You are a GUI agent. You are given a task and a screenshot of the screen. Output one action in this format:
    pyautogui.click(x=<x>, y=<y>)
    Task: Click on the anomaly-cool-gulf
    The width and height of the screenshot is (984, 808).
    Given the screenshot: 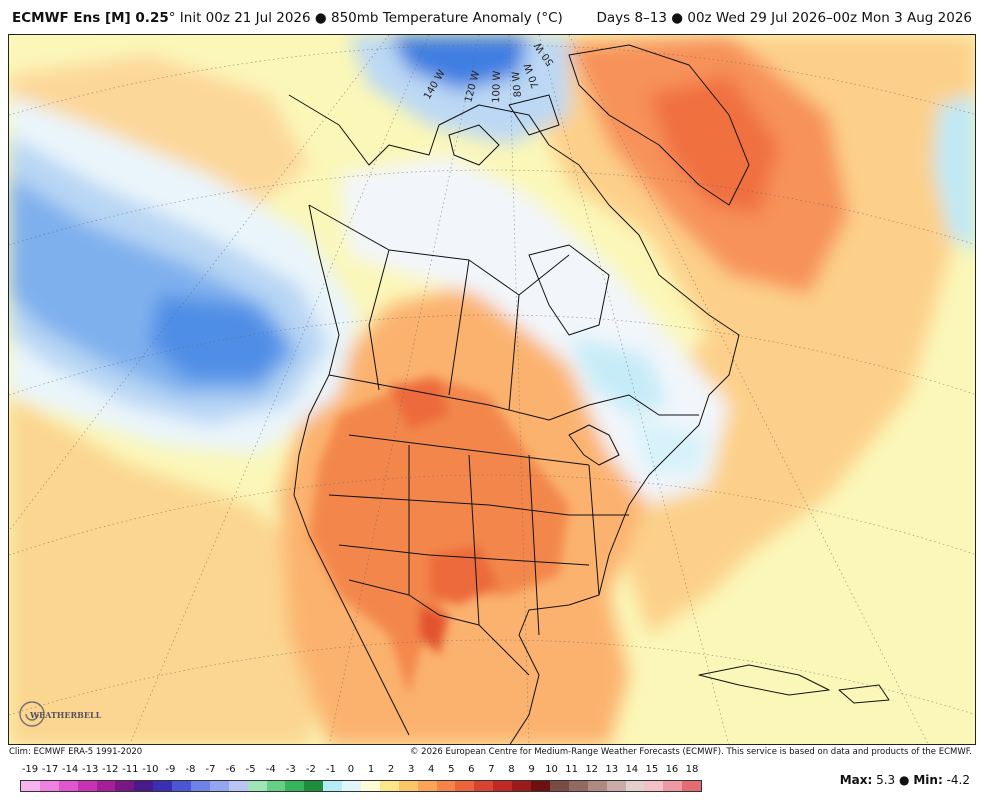 What is the action you would take?
    pyautogui.click(x=669, y=445)
    